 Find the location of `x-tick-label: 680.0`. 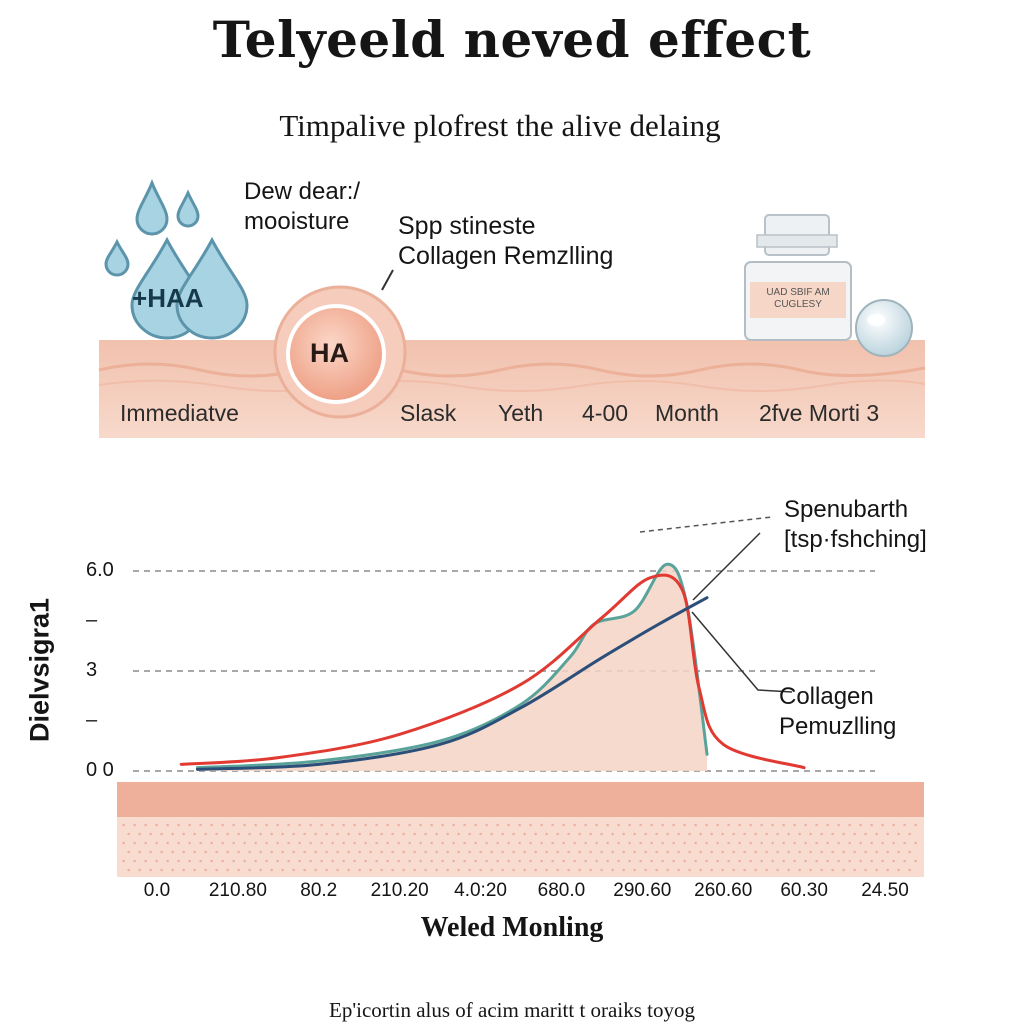

x-tick-label: 680.0 is located at coordinates (561, 890).